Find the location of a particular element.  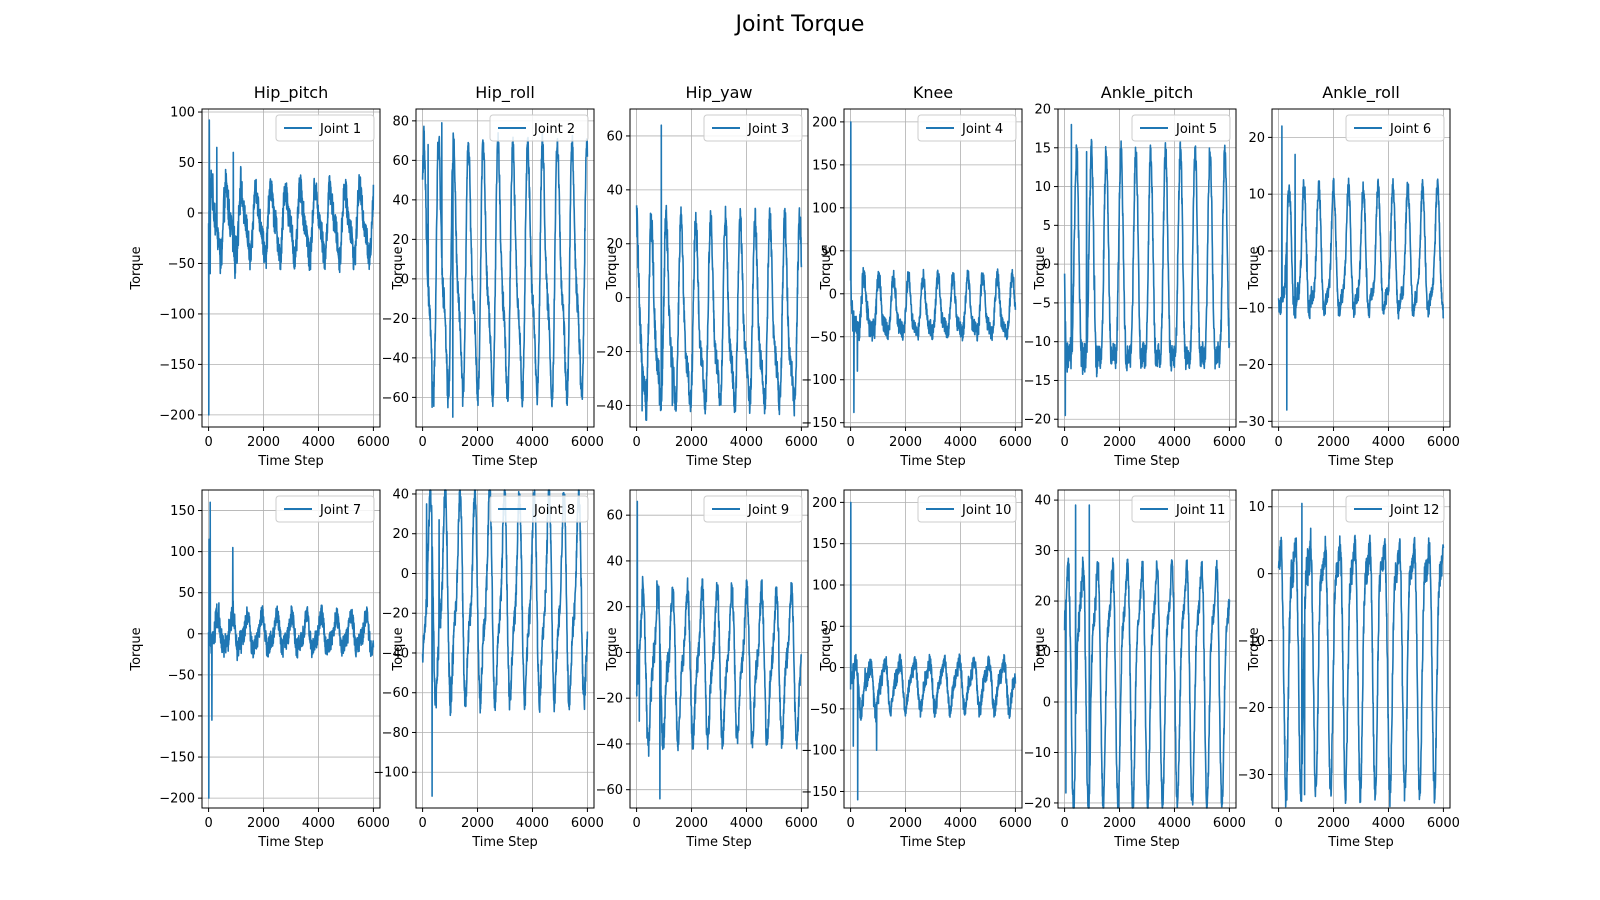

y-tick-label: 10 is located at coordinates (1256, 507).